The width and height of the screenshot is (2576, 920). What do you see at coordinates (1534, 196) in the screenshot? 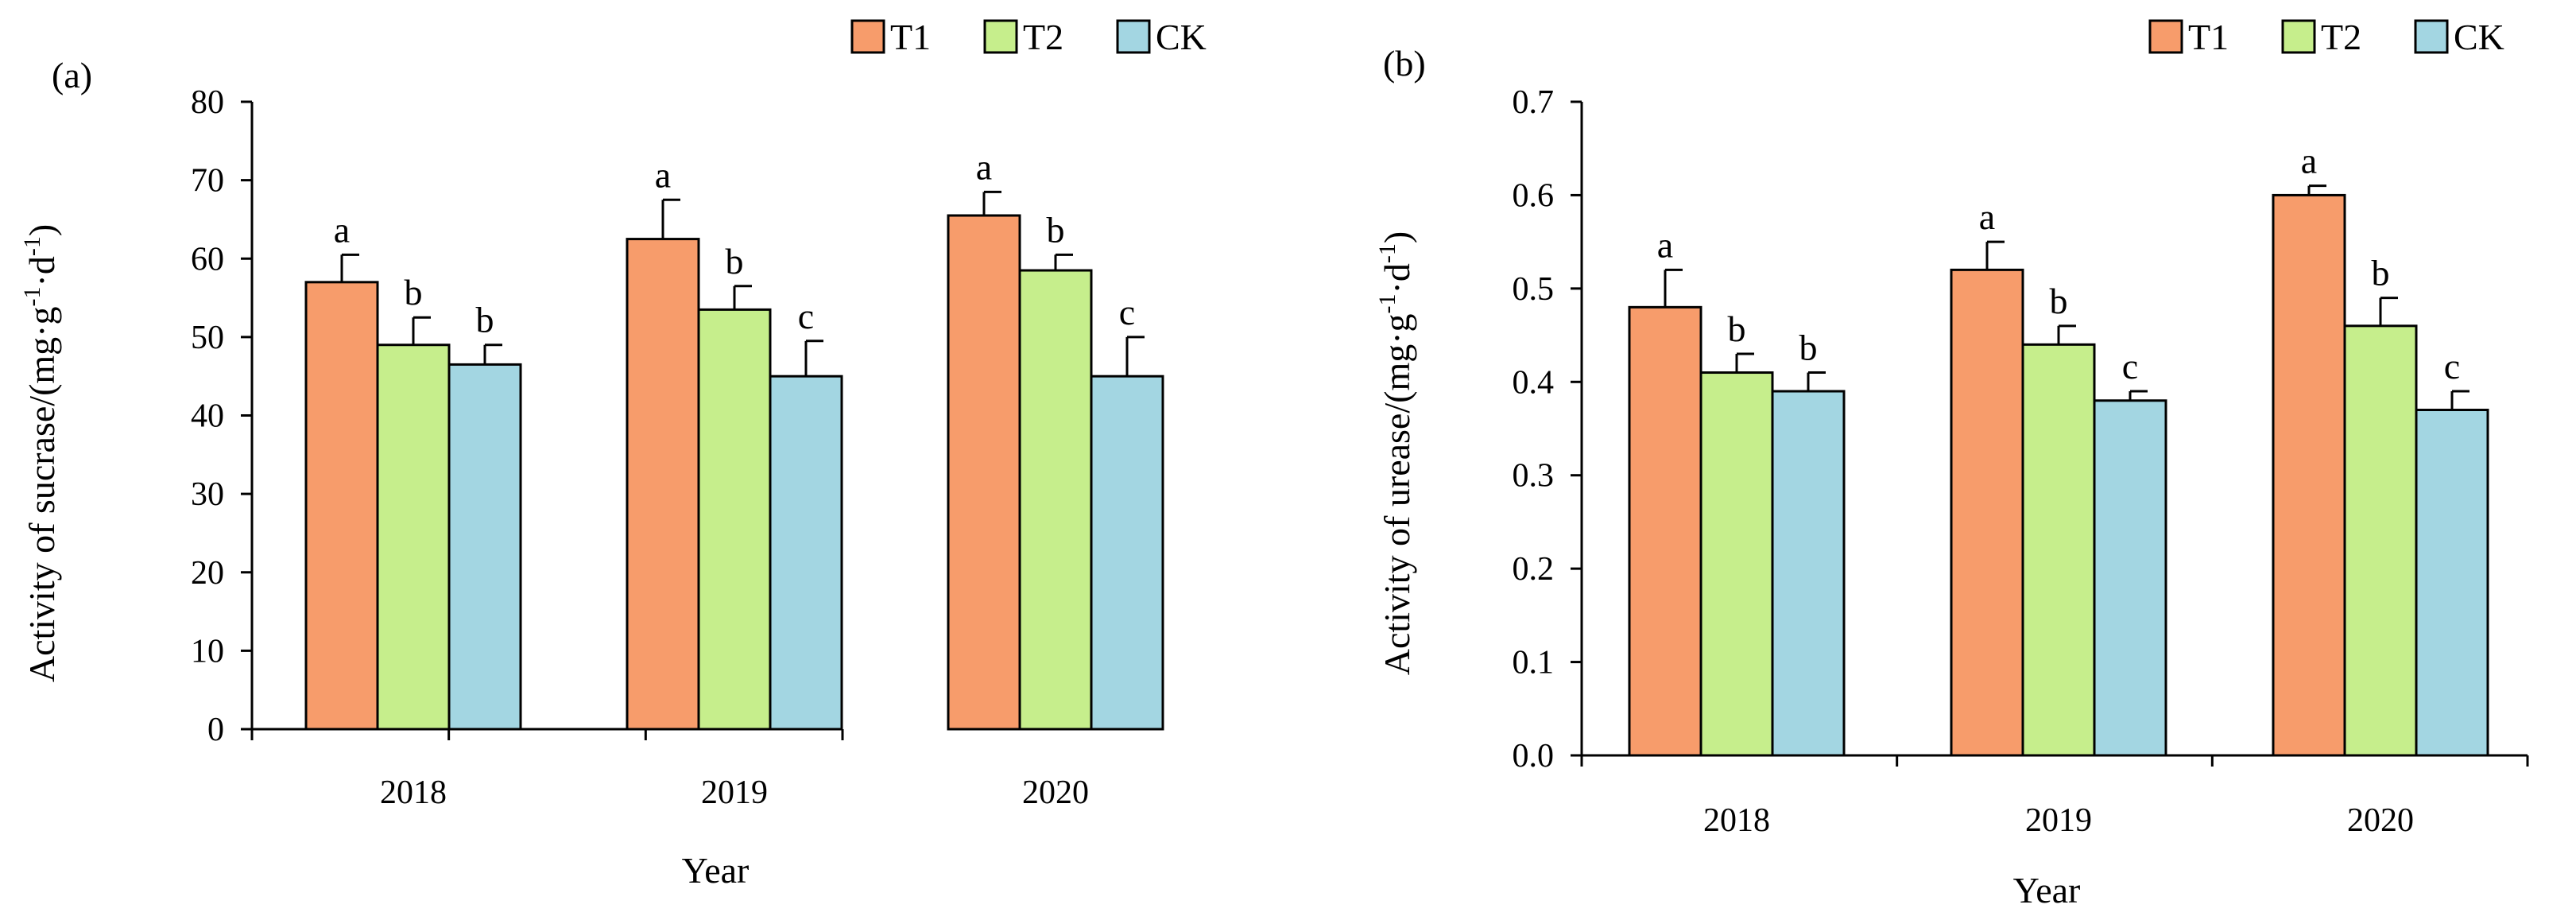
I see `y-tick-label: 0.6` at bounding box center [1534, 196].